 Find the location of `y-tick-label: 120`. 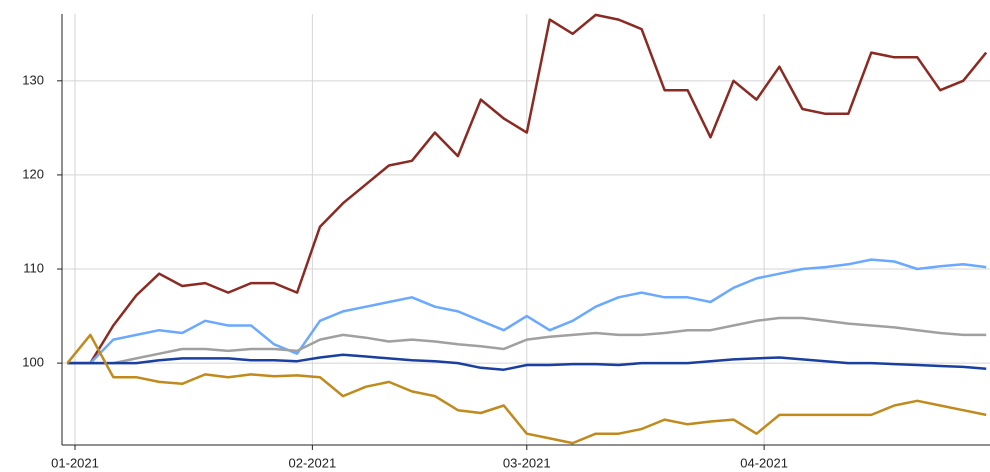

y-tick-label: 120 is located at coordinates (33, 173).